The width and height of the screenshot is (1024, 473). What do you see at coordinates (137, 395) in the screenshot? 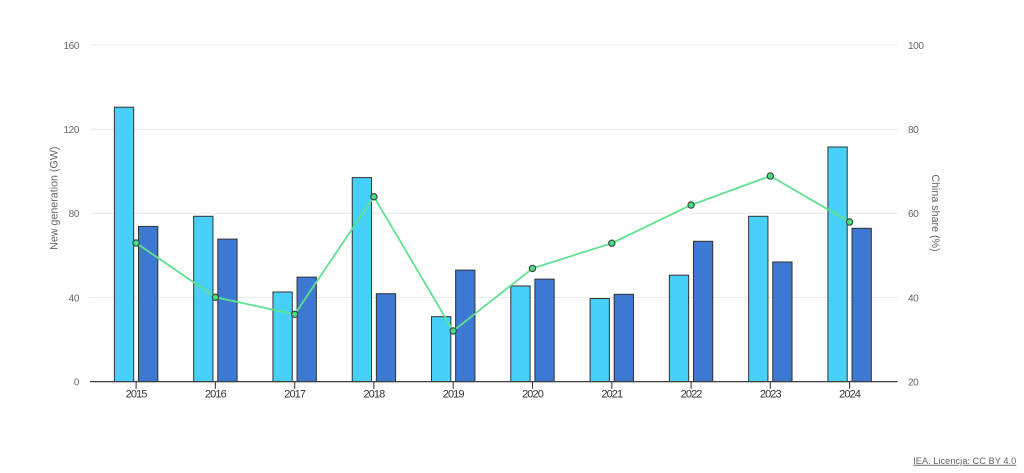
I see `svg-text: 2015` at bounding box center [137, 395].